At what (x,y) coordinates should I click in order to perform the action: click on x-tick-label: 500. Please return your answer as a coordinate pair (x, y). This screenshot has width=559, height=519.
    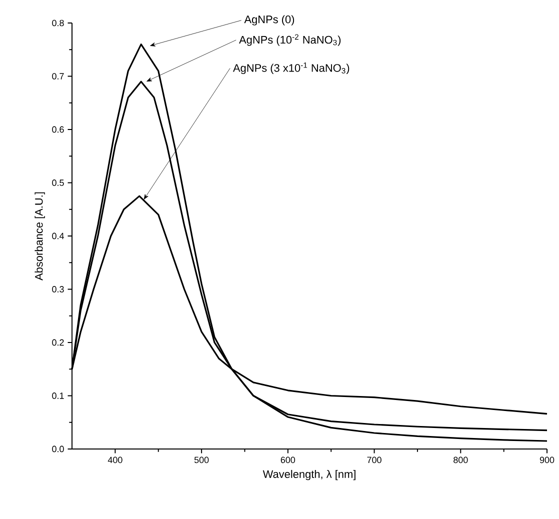
    Looking at the image, I should click on (201, 460).